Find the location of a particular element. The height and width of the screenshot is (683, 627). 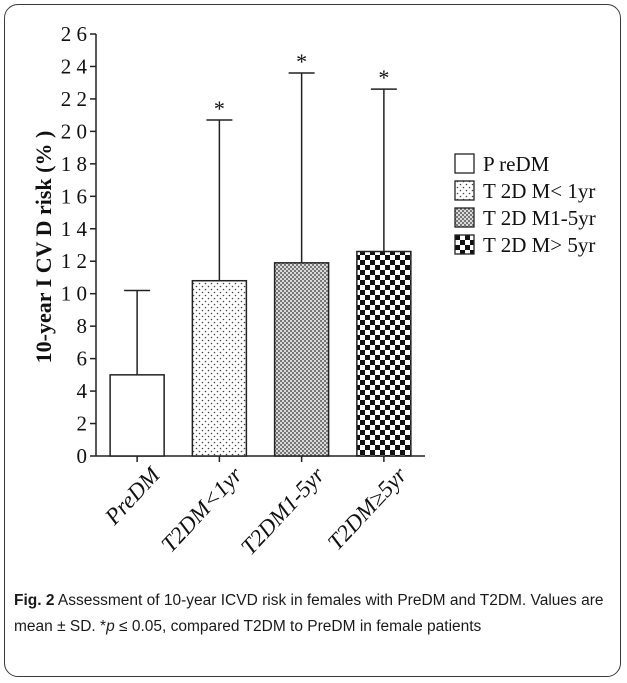

x-tick-label: T2DM<1yr is located at coordinates (201, 510).